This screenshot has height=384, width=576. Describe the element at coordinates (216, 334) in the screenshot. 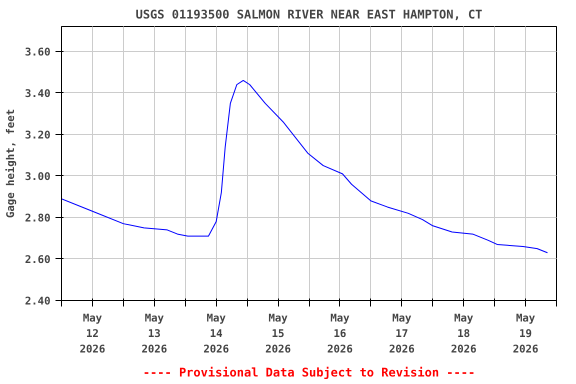

I see `x-tick-label: May 14 2026` at that location.